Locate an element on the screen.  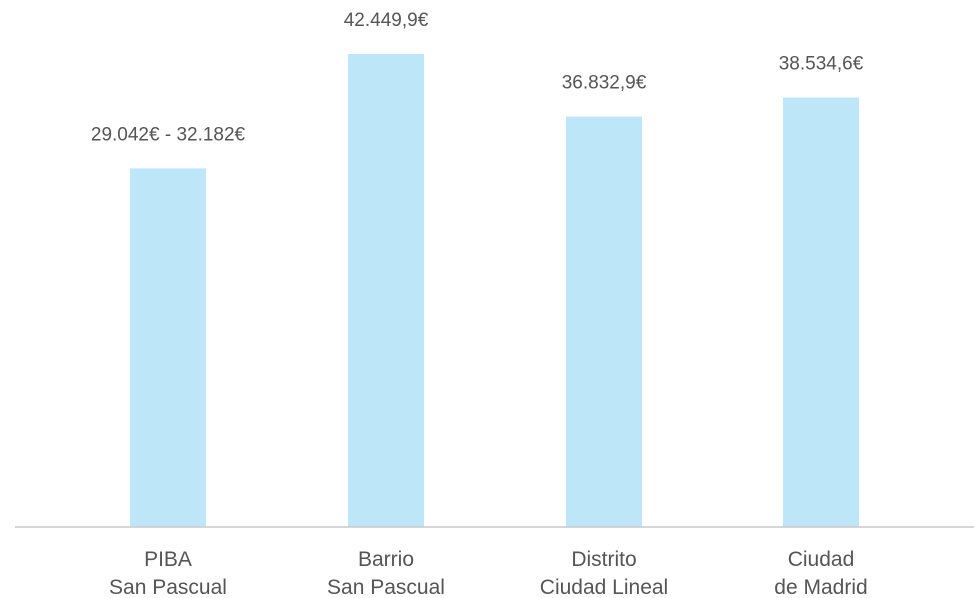
category-label-3-line-2: Ciudad Lineal is located at coordinates (604, 587).